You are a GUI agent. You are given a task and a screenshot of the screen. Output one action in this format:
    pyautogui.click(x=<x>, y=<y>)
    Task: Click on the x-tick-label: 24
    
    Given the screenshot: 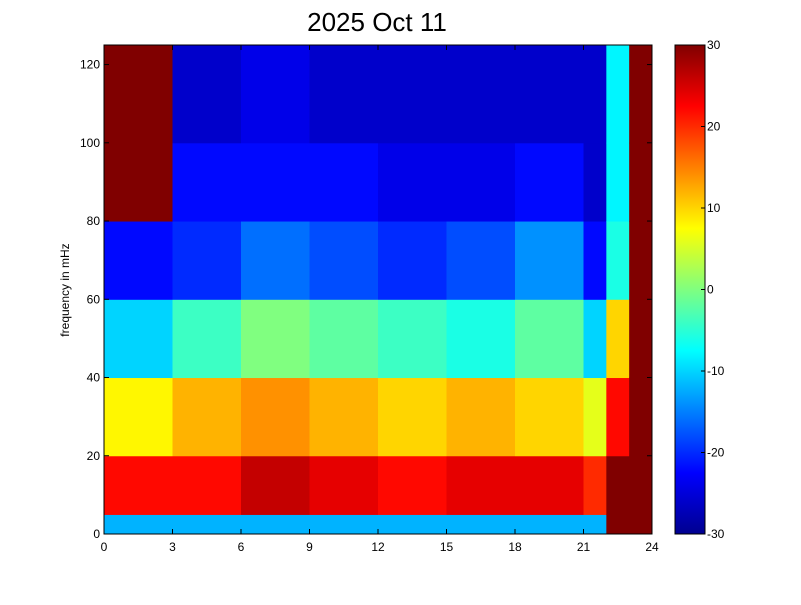 What is the action you would take?
    pyautogui.click(x=652, y=547)
    